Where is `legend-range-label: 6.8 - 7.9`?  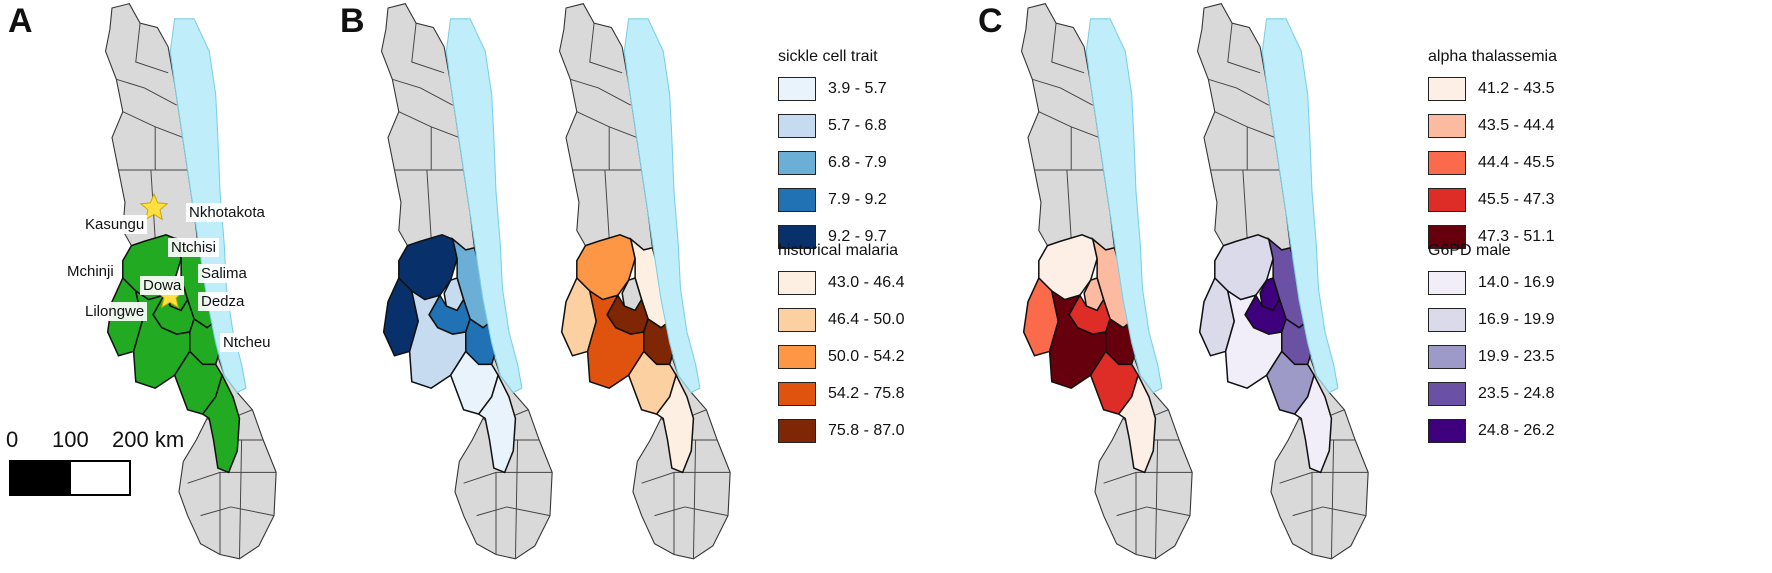
legend-range-label: 6.8 - 7.9 is located at coordinates (857, 162).